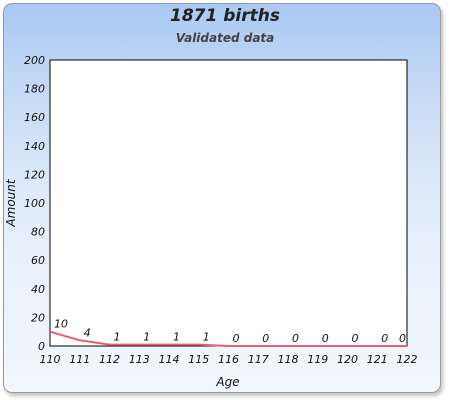 The height and width of the screenshot is (400, 450). Describe the element at coordinates (34, 89) in the screenshot. I see `y-tick-label: 180` at that location.